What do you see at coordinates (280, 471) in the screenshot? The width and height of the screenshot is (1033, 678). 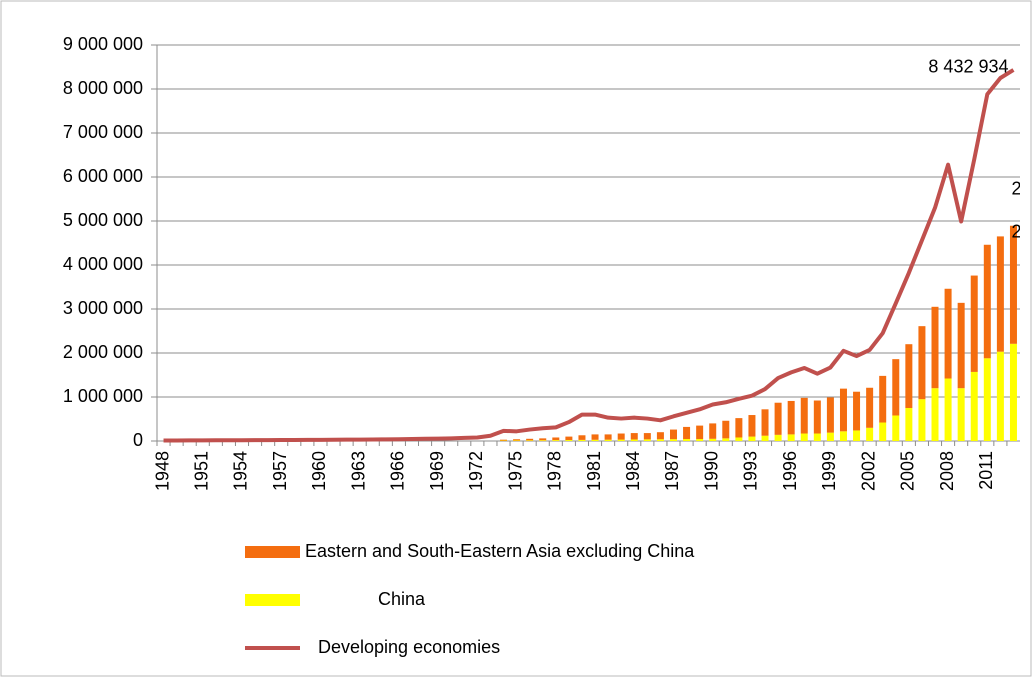 I see `x-tick-label: 1957` at bounding box center [280, 471].